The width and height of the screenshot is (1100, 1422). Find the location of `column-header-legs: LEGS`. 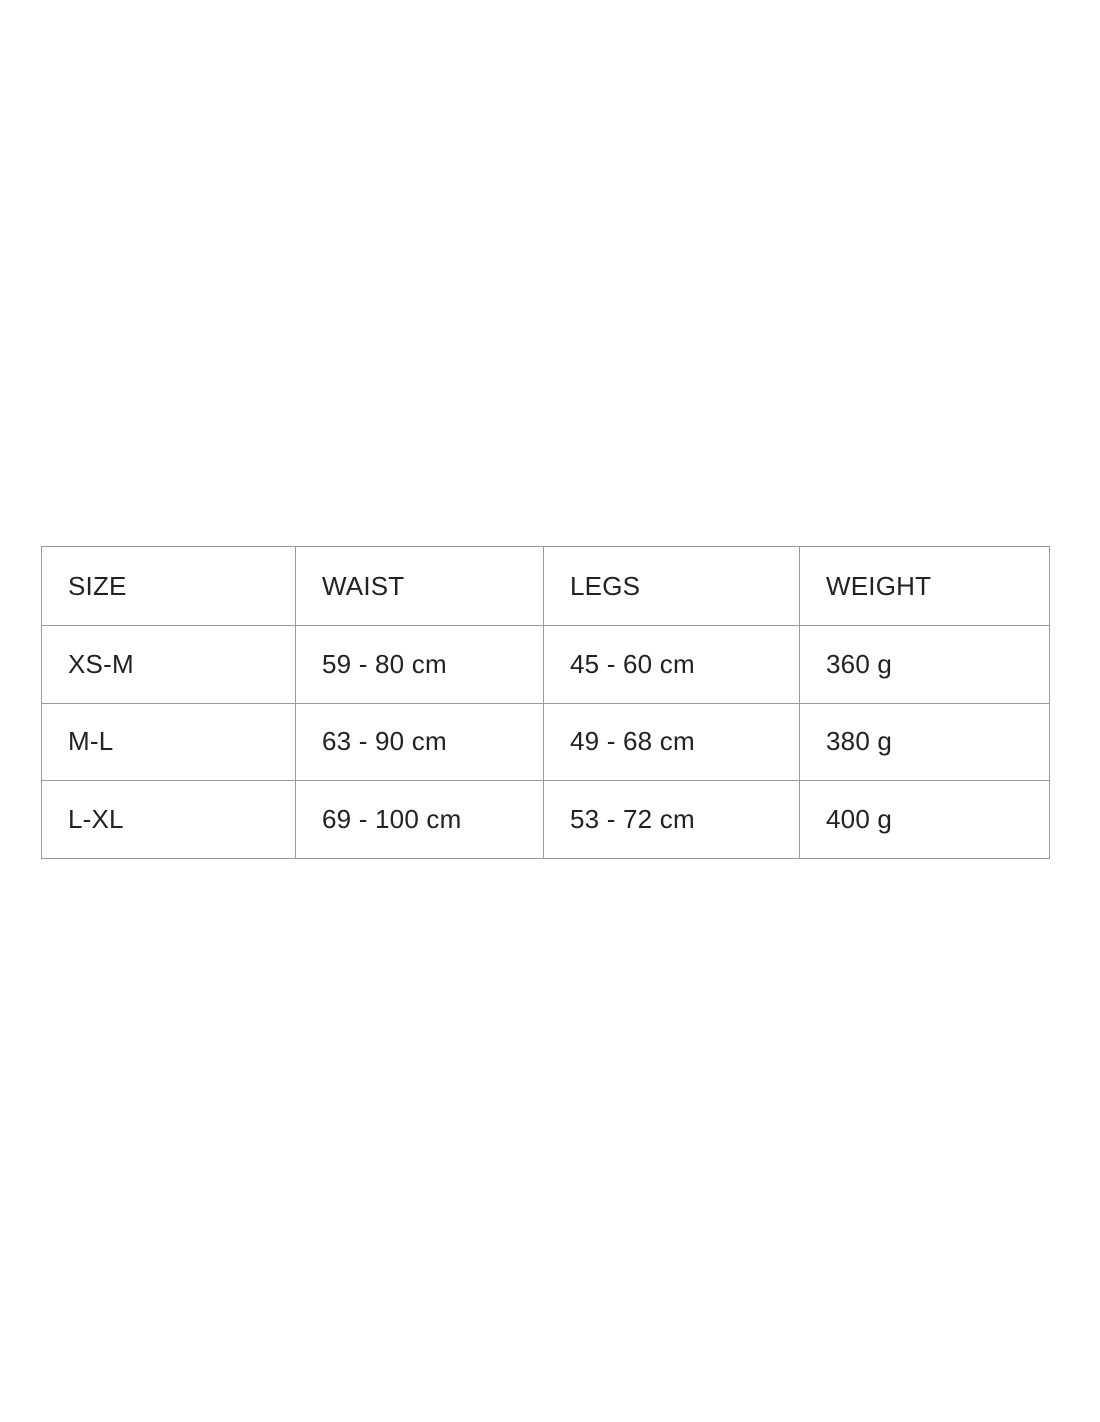

column-header-legs: LEGS is located at coordinates (671, 586).